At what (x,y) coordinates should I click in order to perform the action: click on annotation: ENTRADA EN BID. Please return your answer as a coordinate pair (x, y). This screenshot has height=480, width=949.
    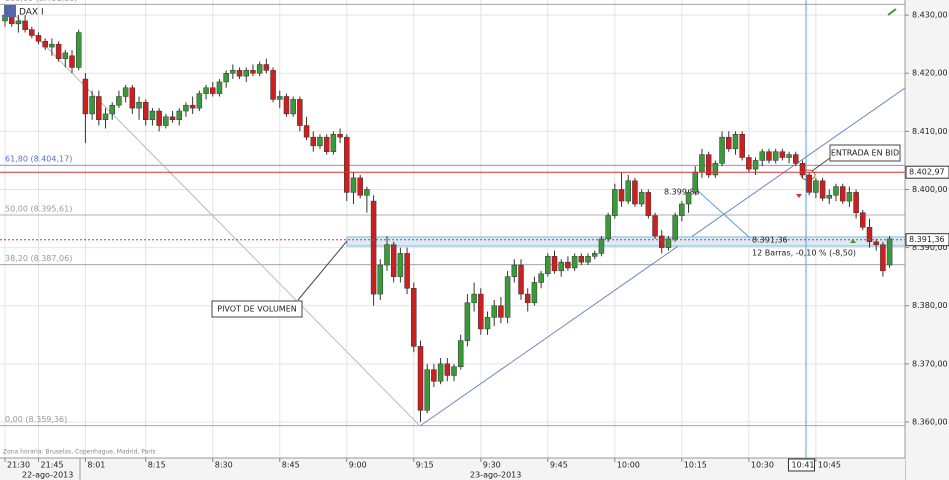
    Looking at the image, I should click on (865, 153).